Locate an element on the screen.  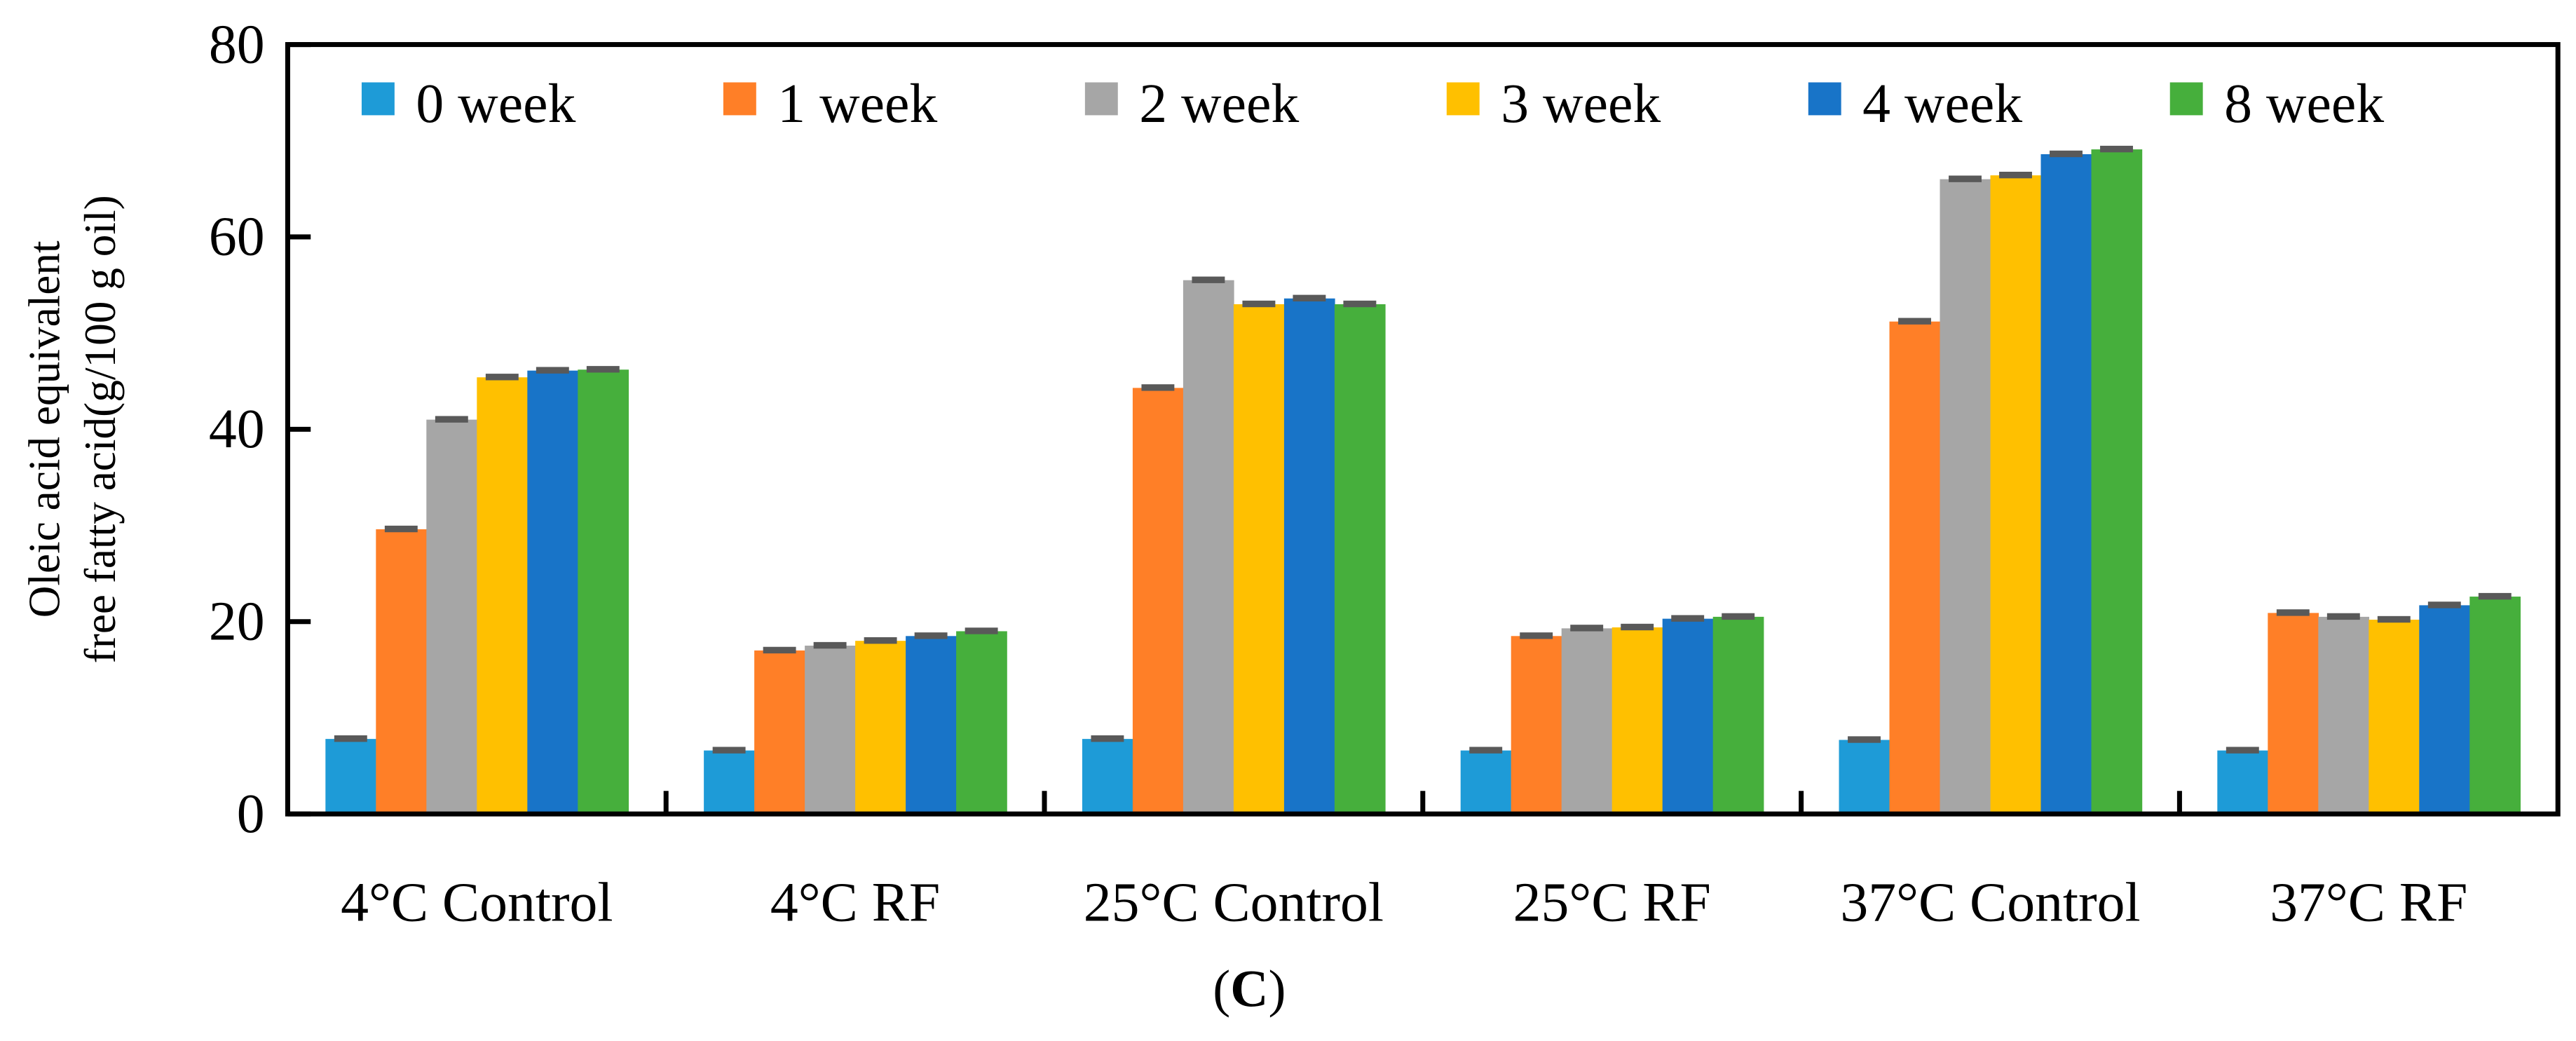
x-tick-label: 37°C RF is located at coordinates (2368, 903).